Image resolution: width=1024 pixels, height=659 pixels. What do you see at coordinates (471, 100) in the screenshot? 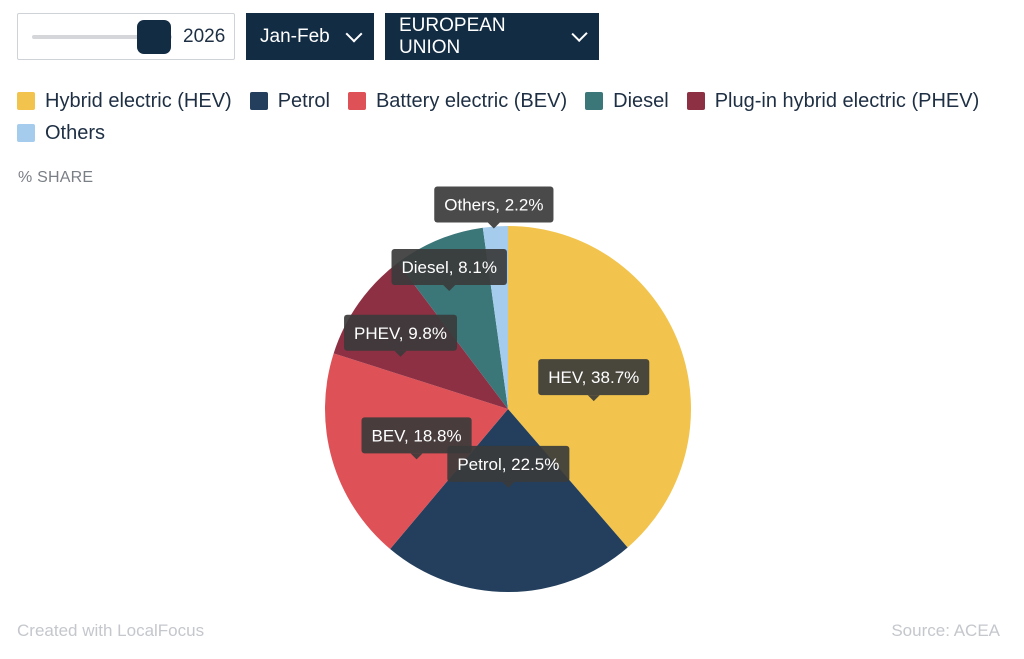
I see `legend-label: Battery electric (BEV)` at bounding box center [471, 100].